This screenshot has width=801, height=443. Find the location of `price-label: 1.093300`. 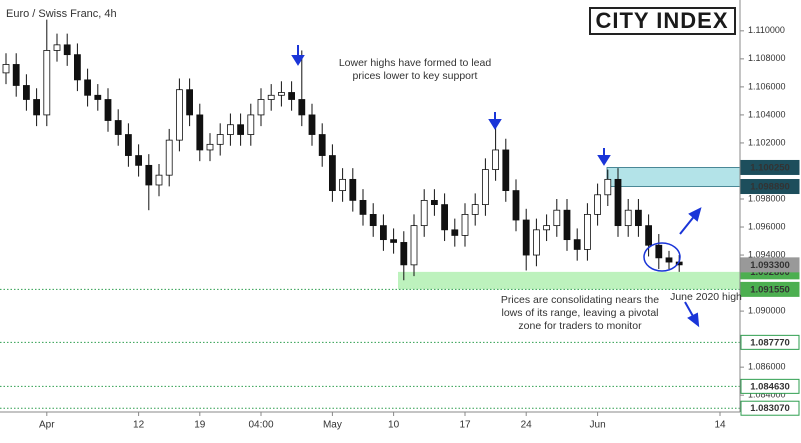

price-label: 1.093300 is located at coordinates (770, 265).